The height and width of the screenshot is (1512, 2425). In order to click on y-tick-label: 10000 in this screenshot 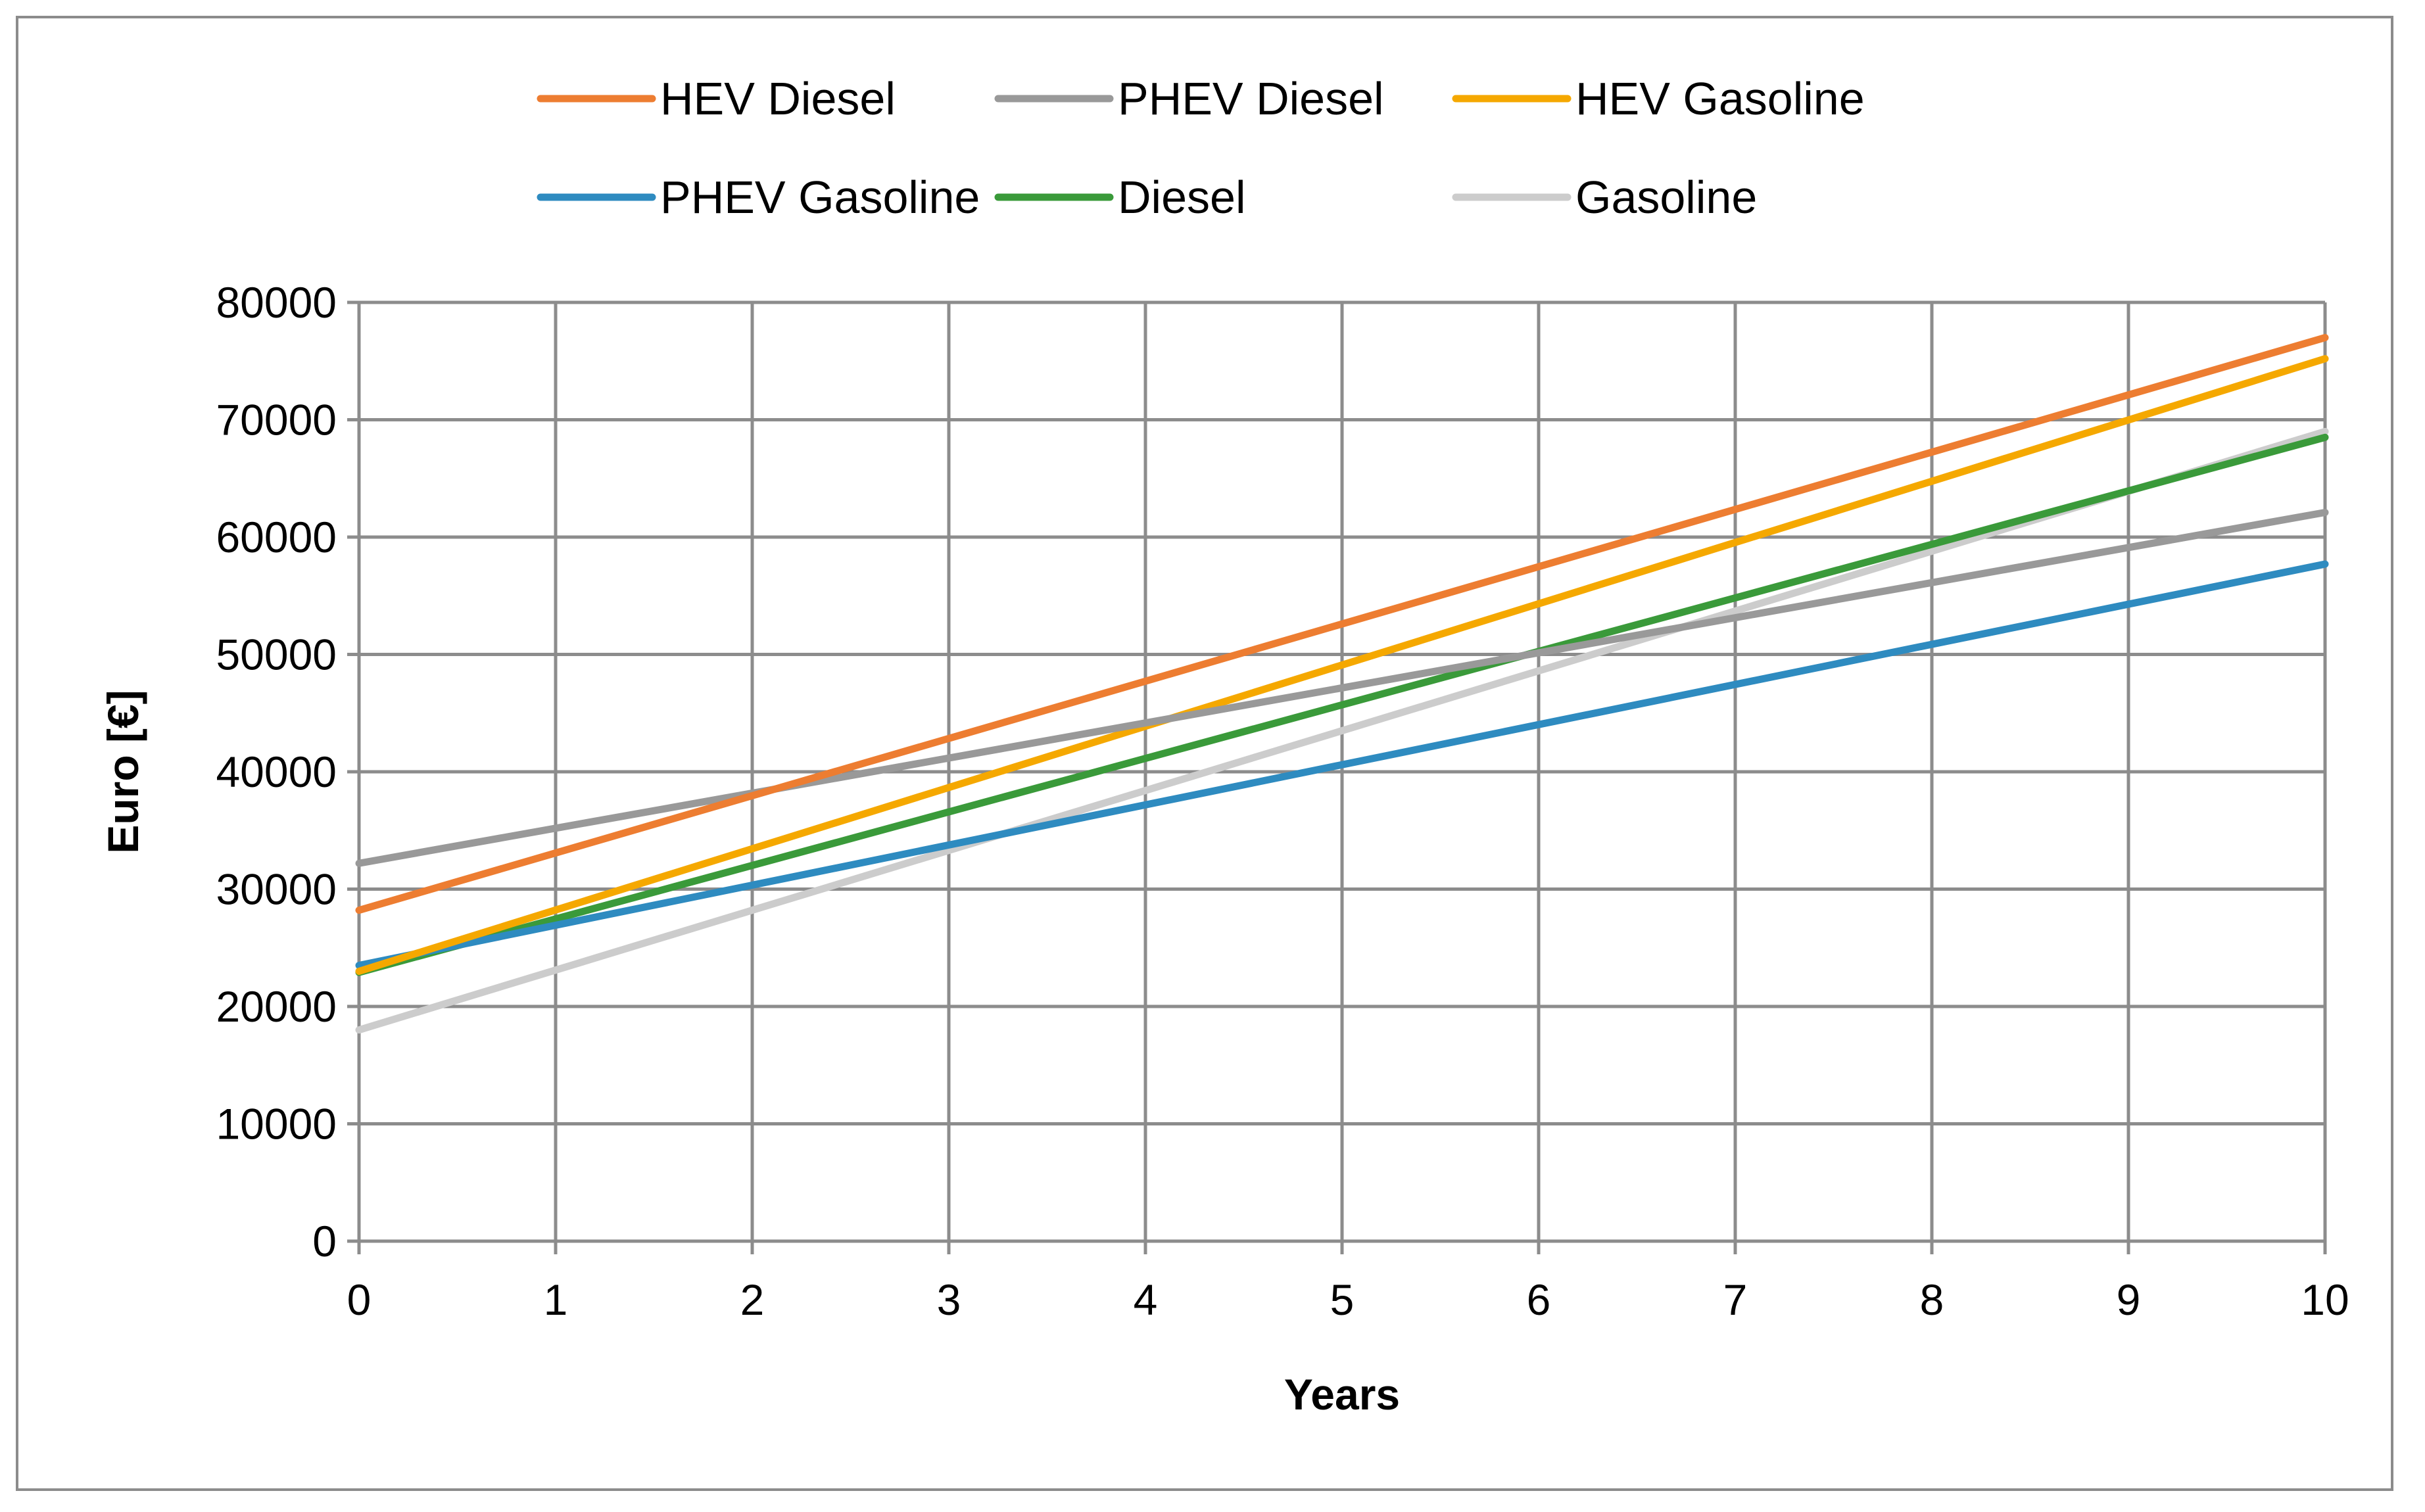, I will do `click(276, 1124)`.